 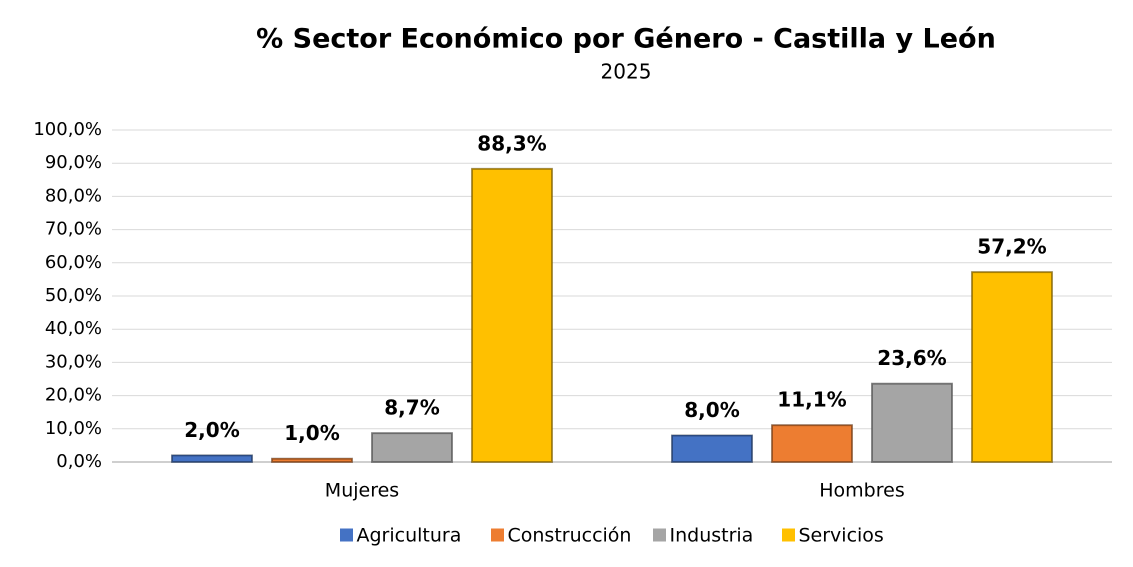 What do you see at coordinates (911, 358) in the screenshot?
I see `value-label: 23,6%` at bounding box center [911, 358].